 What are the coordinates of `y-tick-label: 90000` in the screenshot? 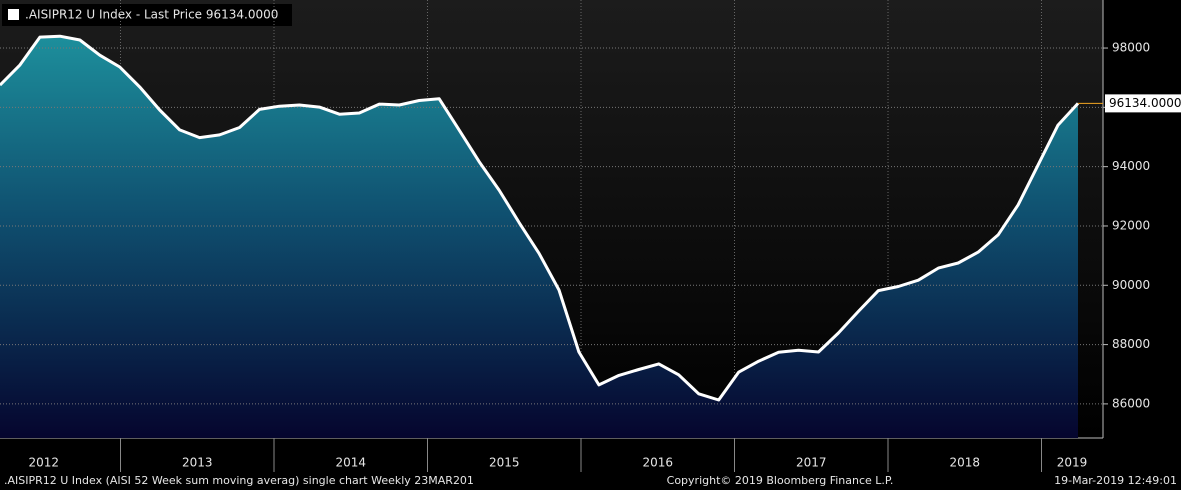 It's located at (1131, 285).